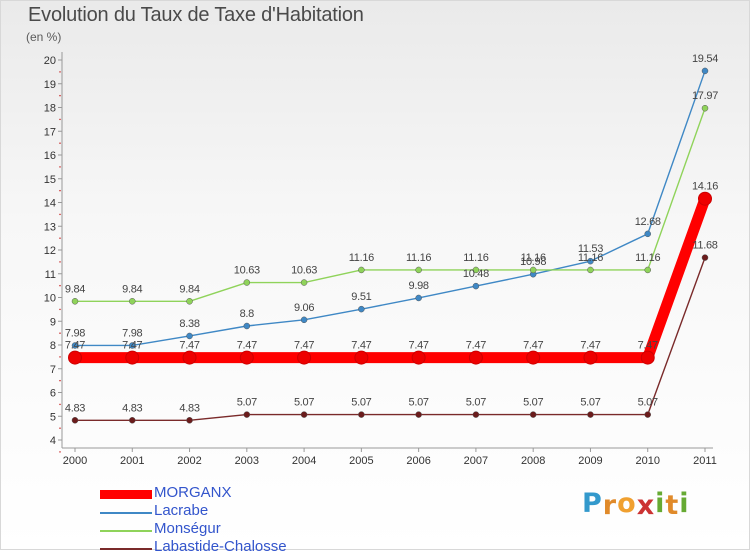 The image size is (750, 558). Describe the element at coordinates (672, 505) in the screenshot. I see `logo-letter: t` at that location.